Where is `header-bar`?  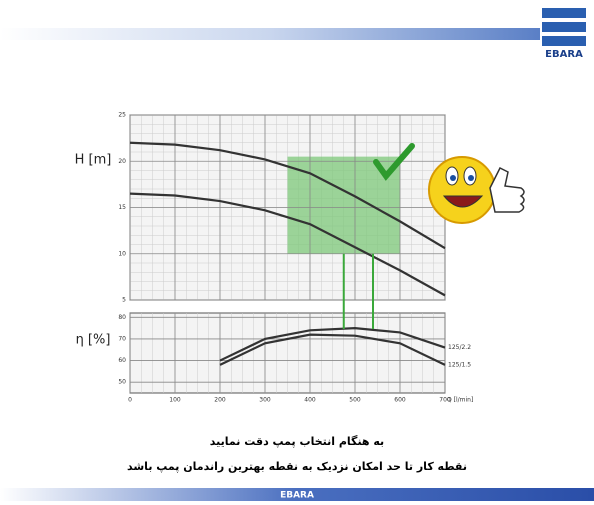
header-bar is located at coordinates (270, 34).